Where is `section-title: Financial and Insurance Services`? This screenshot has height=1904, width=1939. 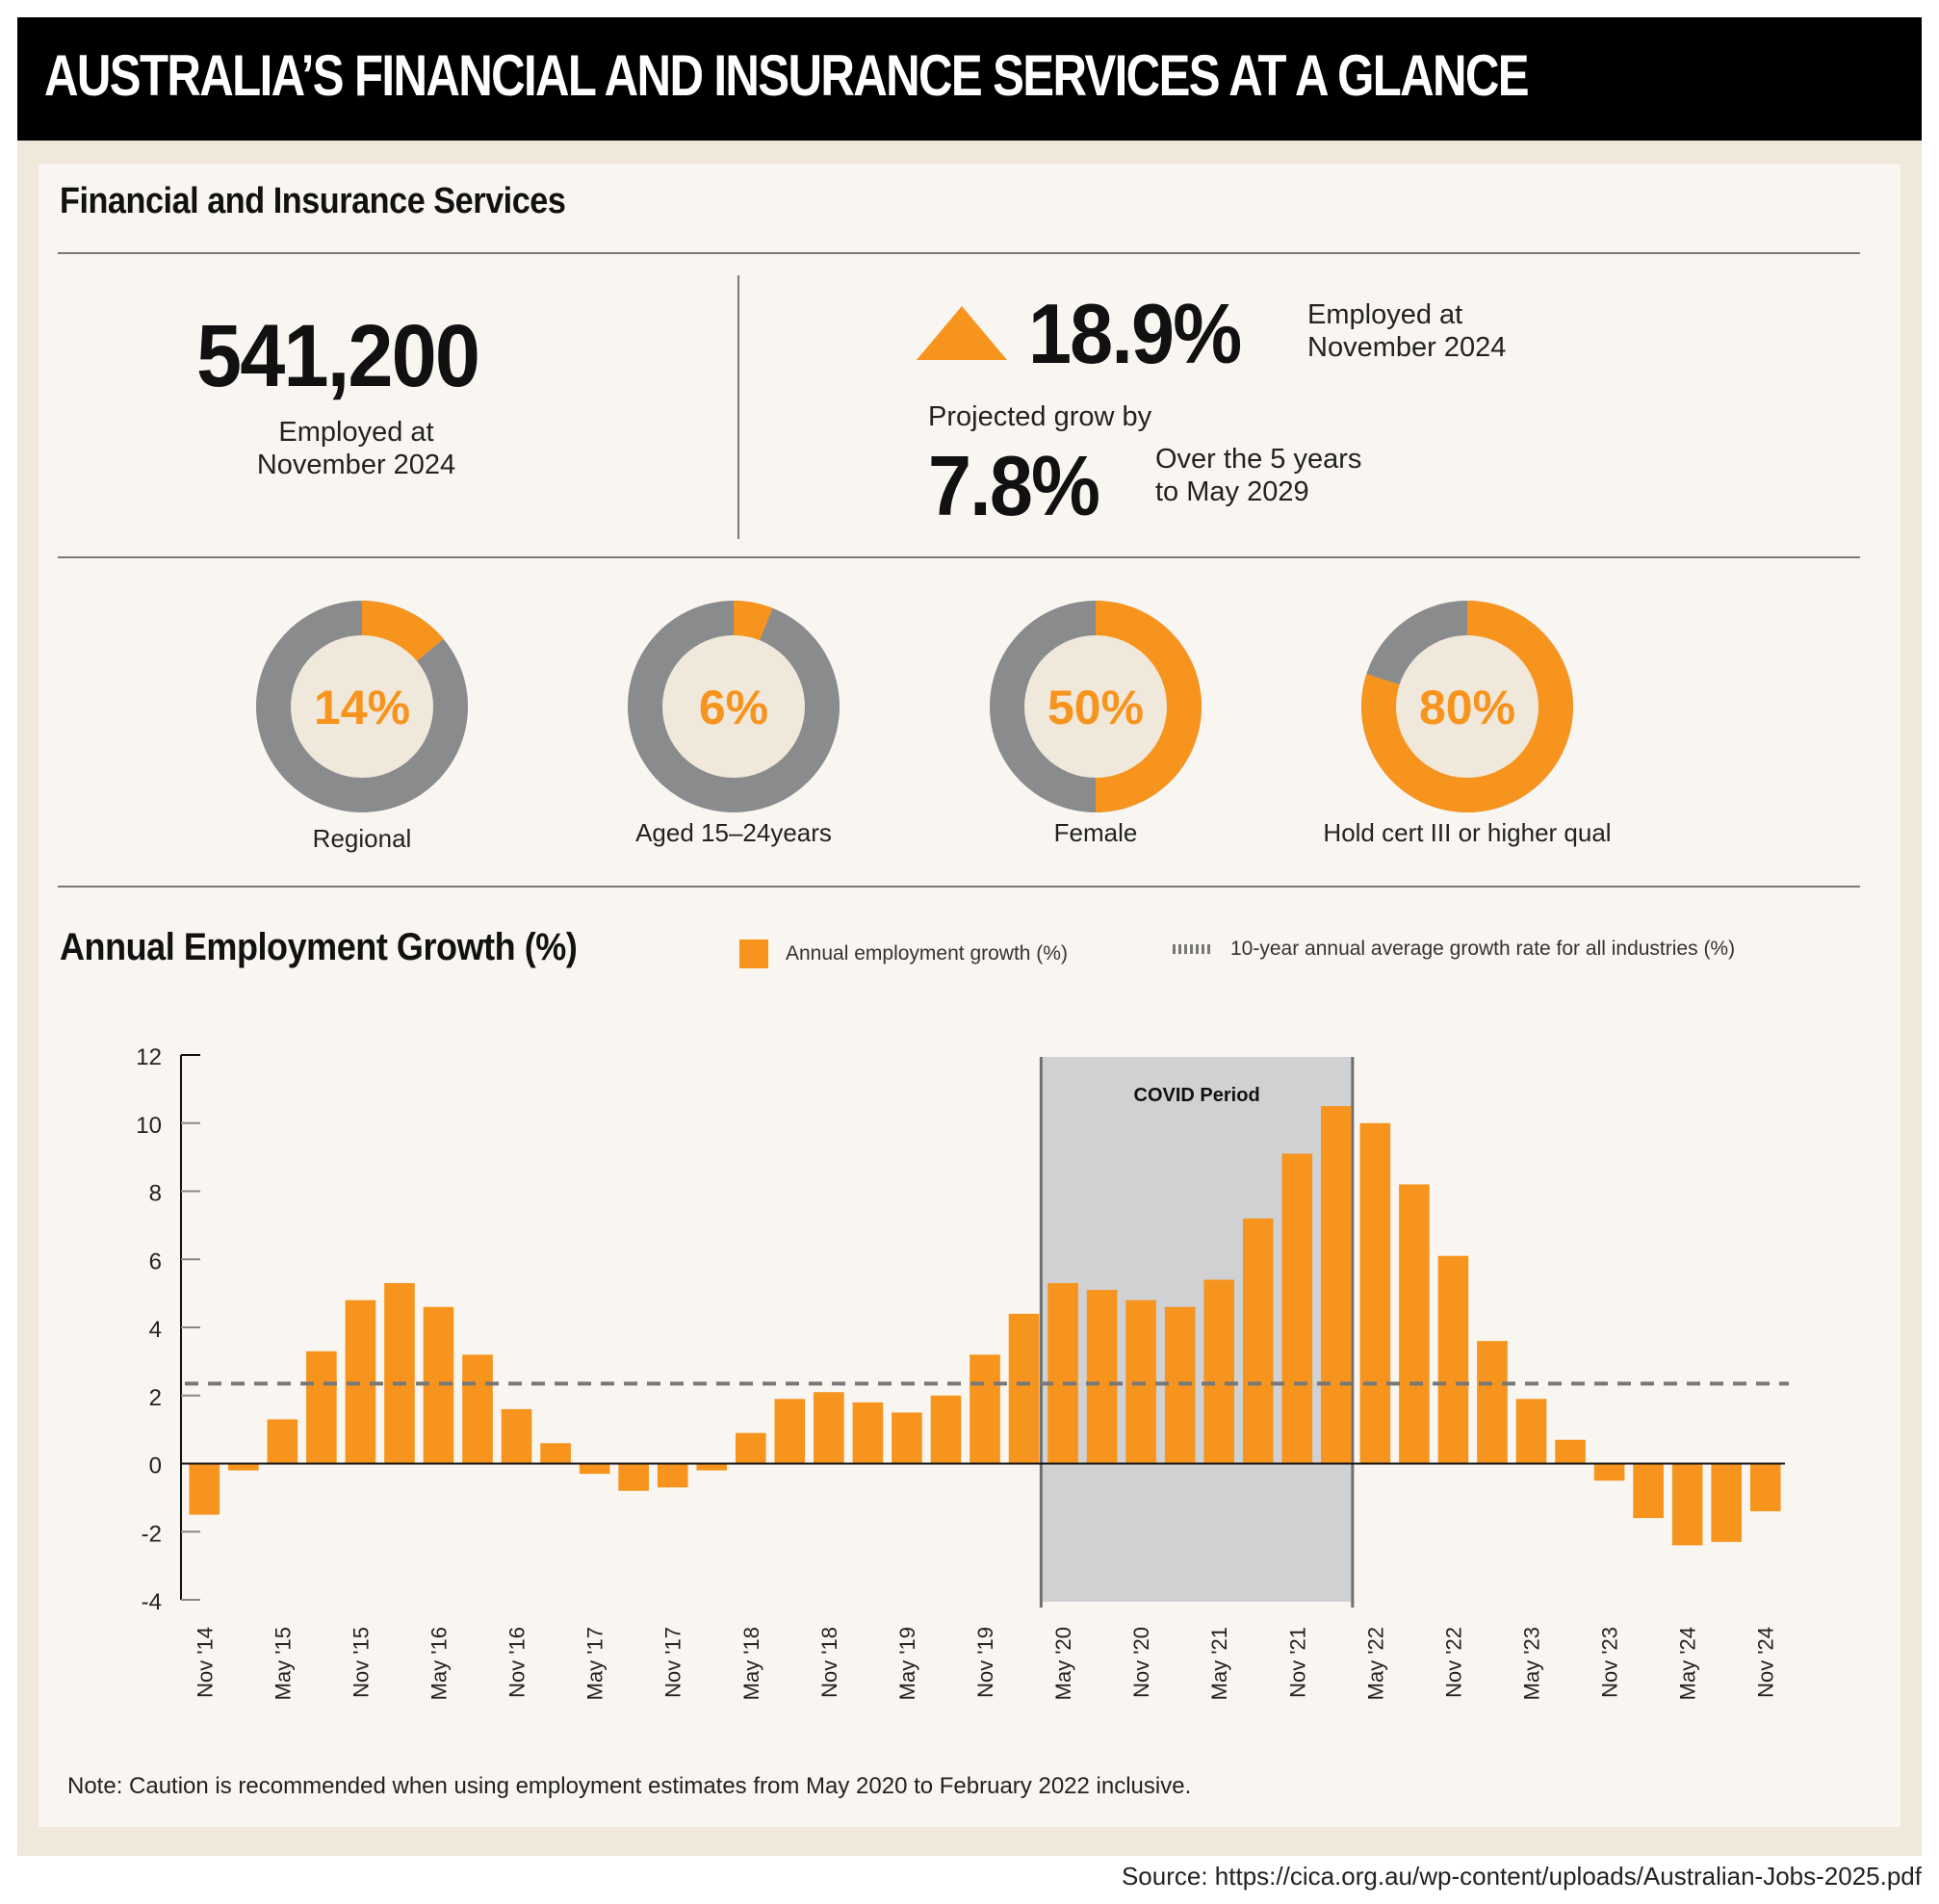
section-title: Financial and Insurance Services is located at coordinates (313, 201).